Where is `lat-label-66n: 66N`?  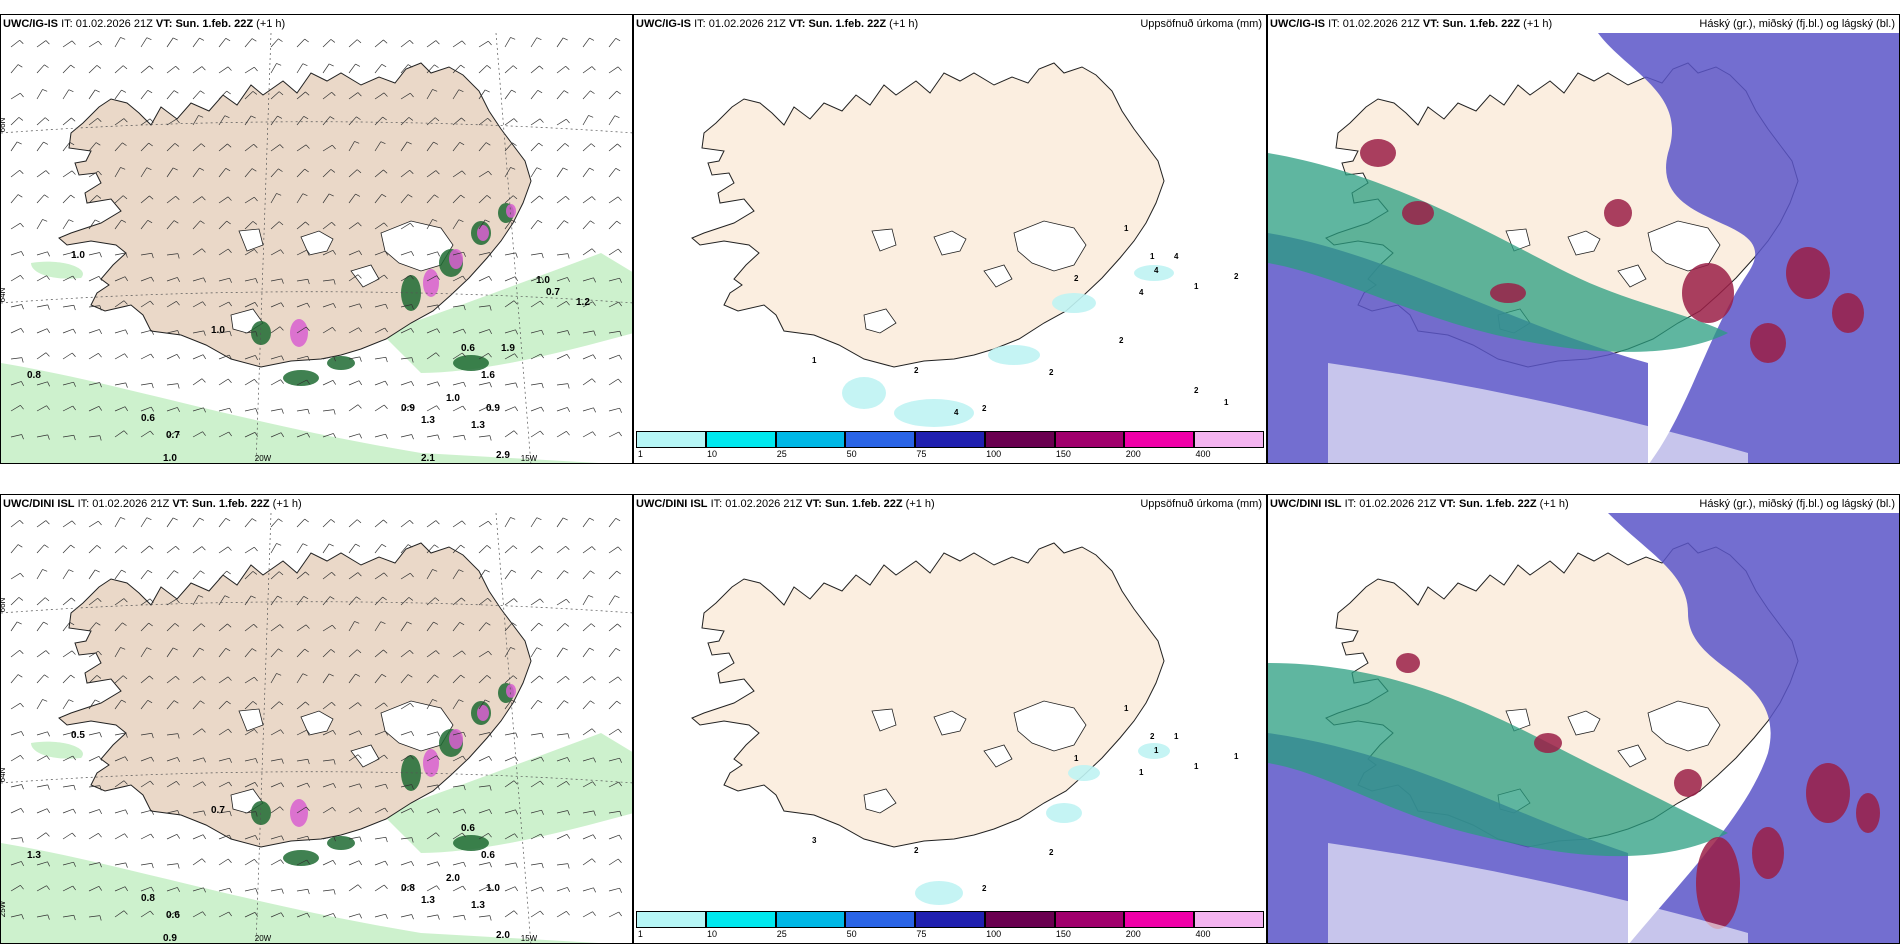
lat-label-66n: 66N is located at coordinates (4, 124).